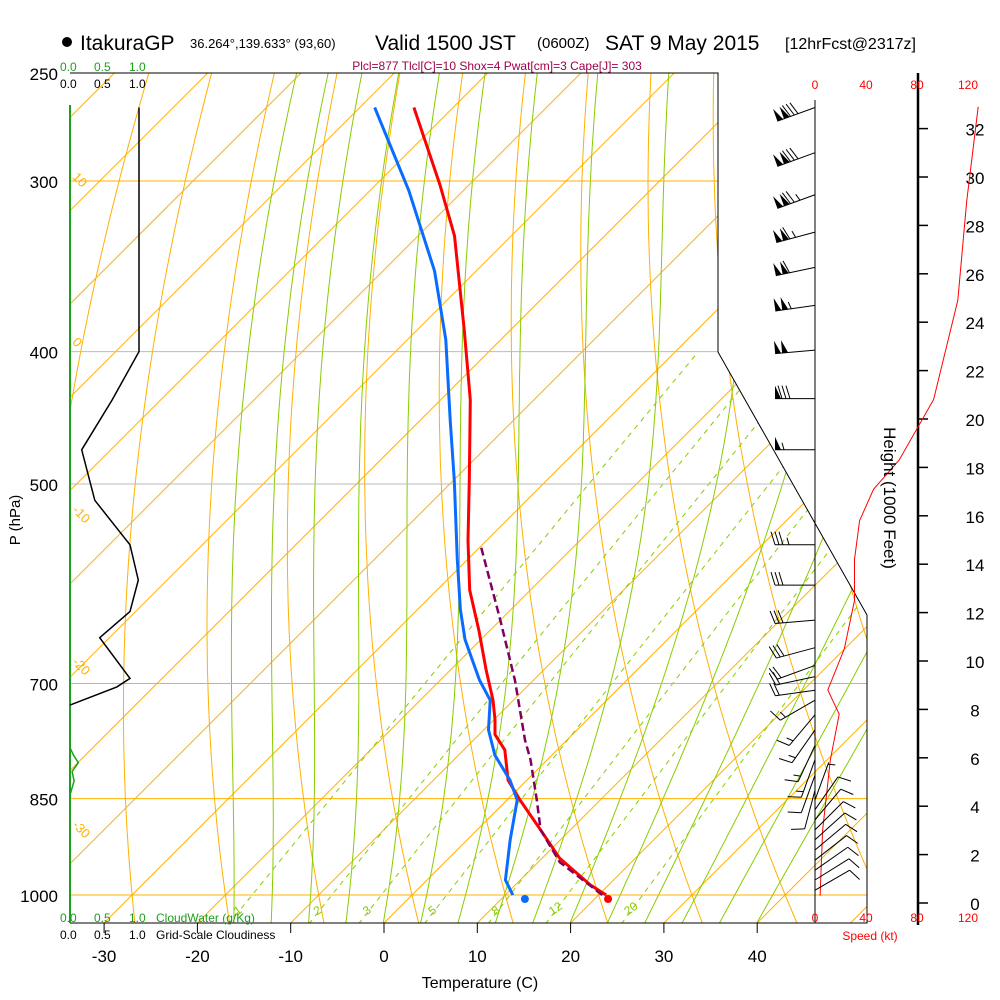 The width and height of the screenshot is (1000, 1000). Describe the element at coordinates (811, 498) in the screenshot. I see `isotherm-line` at that location.